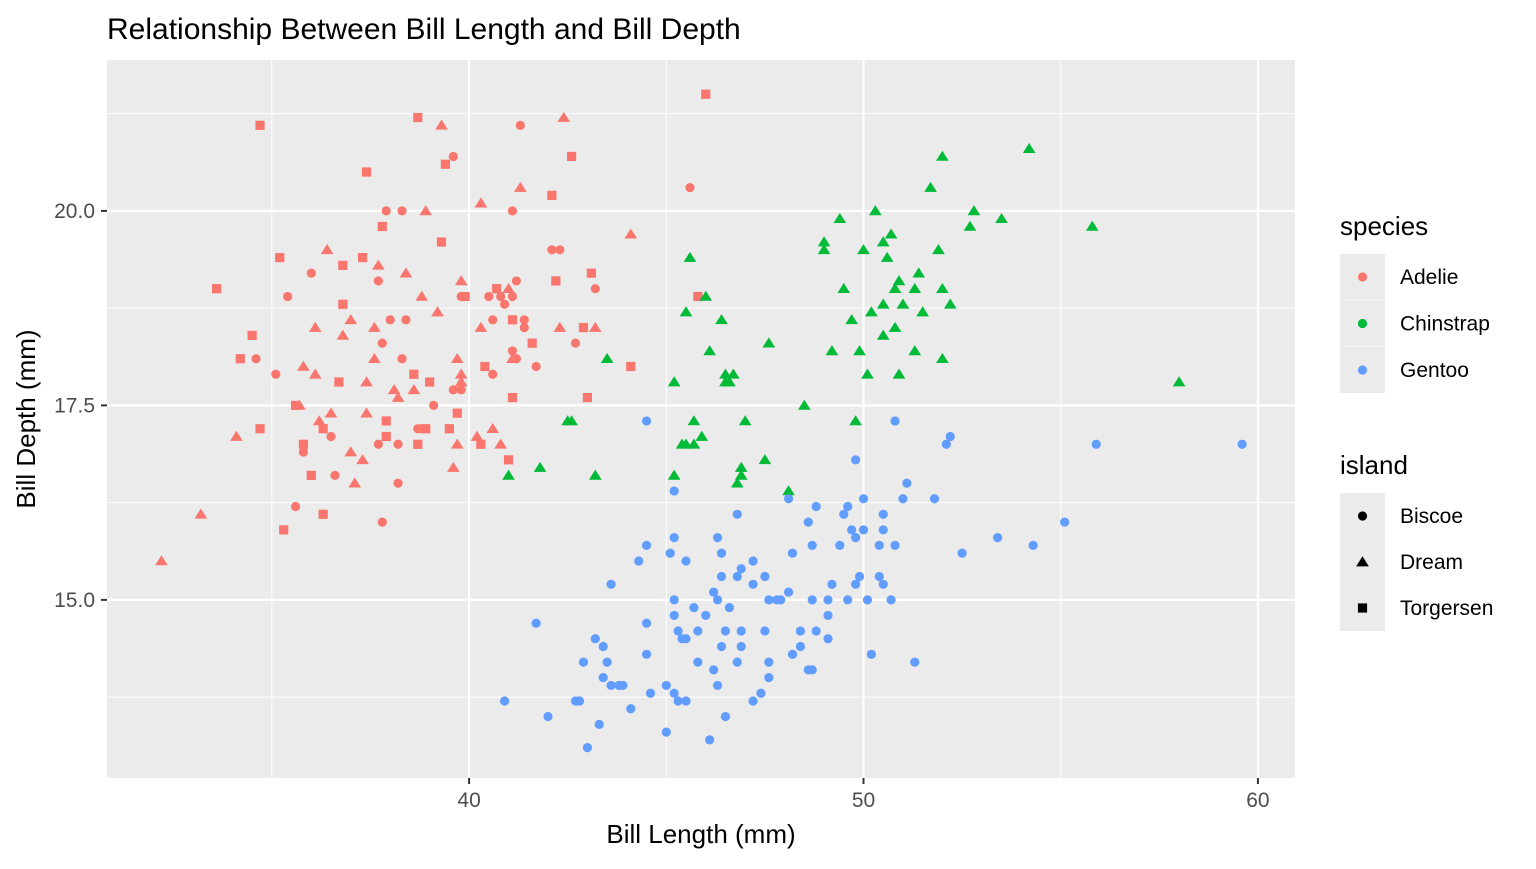  What do you see at coordinates (1445, 324) in the screenshot?
I see `legend-label-chinstrap: Chinstrap` at bounding box center [1445, 324].